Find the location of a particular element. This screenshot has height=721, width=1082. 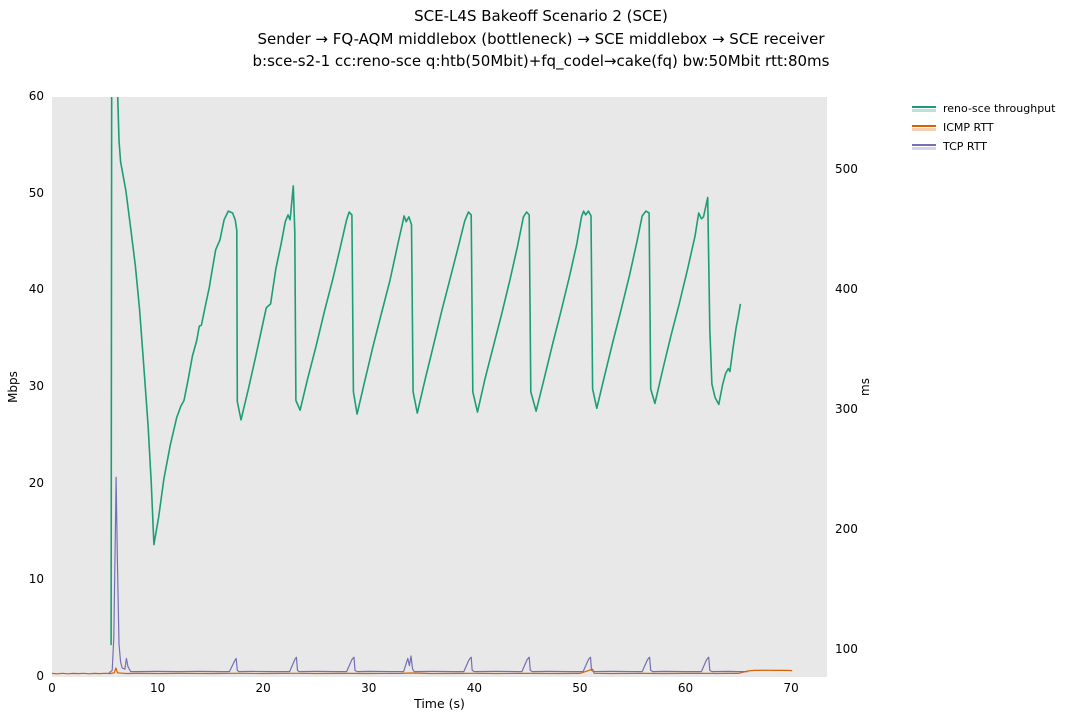

xtick-label: 60 is located at coordinates (685, 688).